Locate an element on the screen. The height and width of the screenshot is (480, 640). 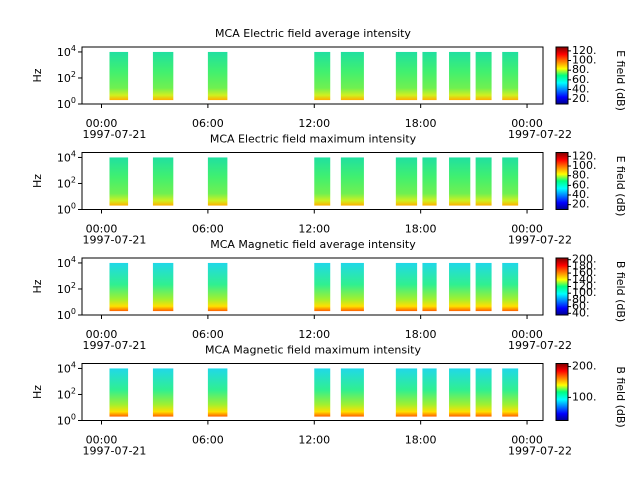
panel-title: MCA Magnetic field maximum intensity is located at coordinates (313, 350).